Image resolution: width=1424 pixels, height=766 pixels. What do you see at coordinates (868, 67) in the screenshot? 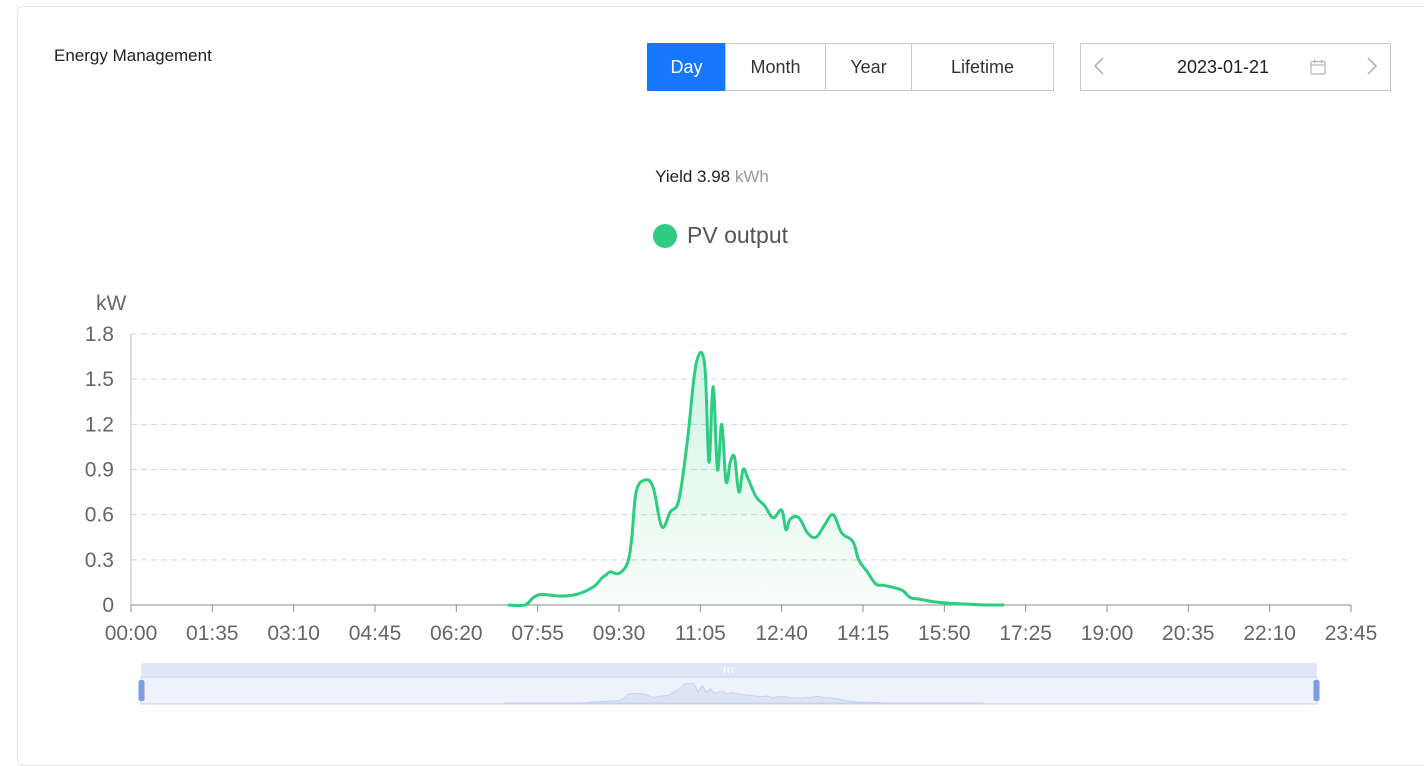
I see `tab-year: Year` at bounding box center [868, 67].